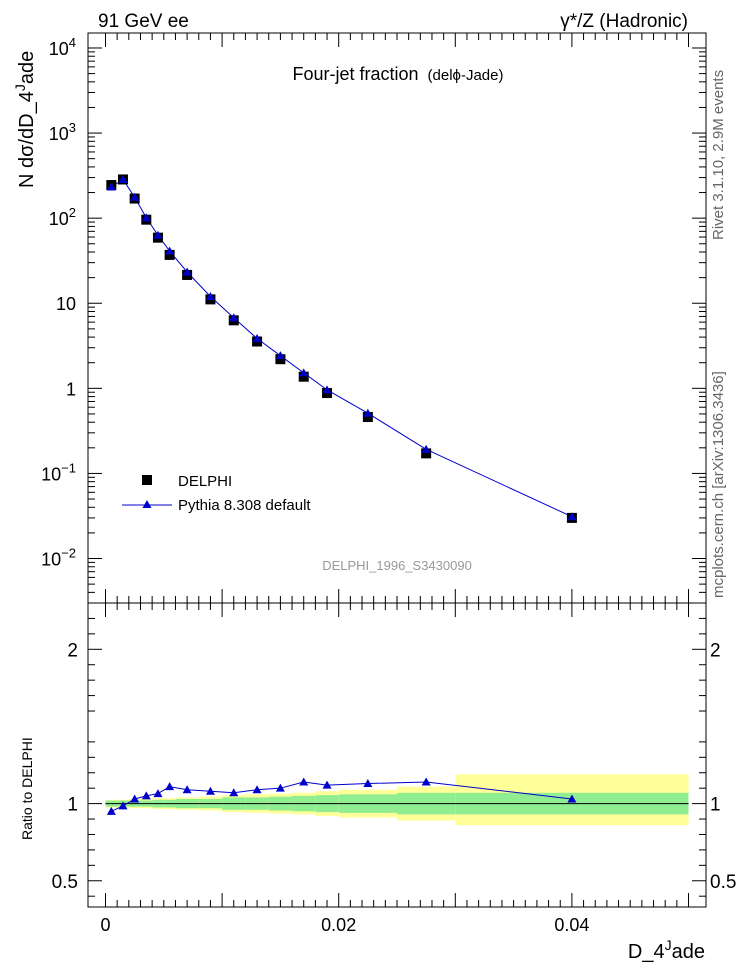 The width and height of the screenshot is (746, 972). What do you see at coordinates (25, 119) in the screenshot?
I see `y-axis-label: N dσ/dD_4Jade` at bounding box center [25, 119].